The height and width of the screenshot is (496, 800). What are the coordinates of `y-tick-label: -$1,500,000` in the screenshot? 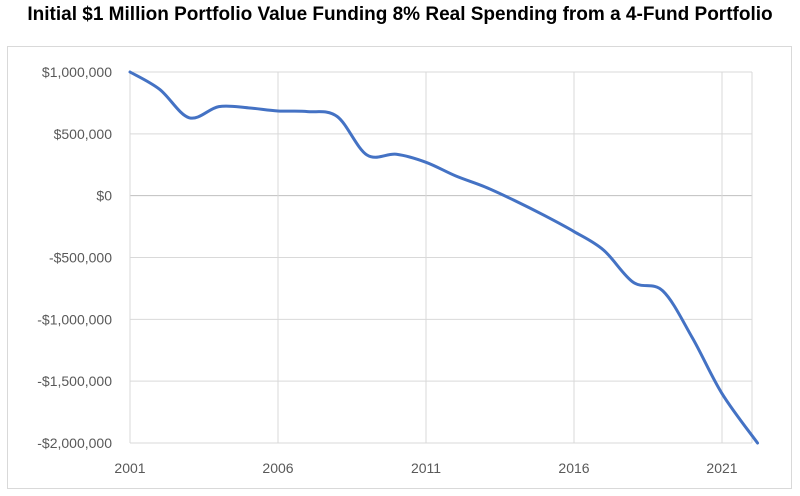 It's located at (74, 381).